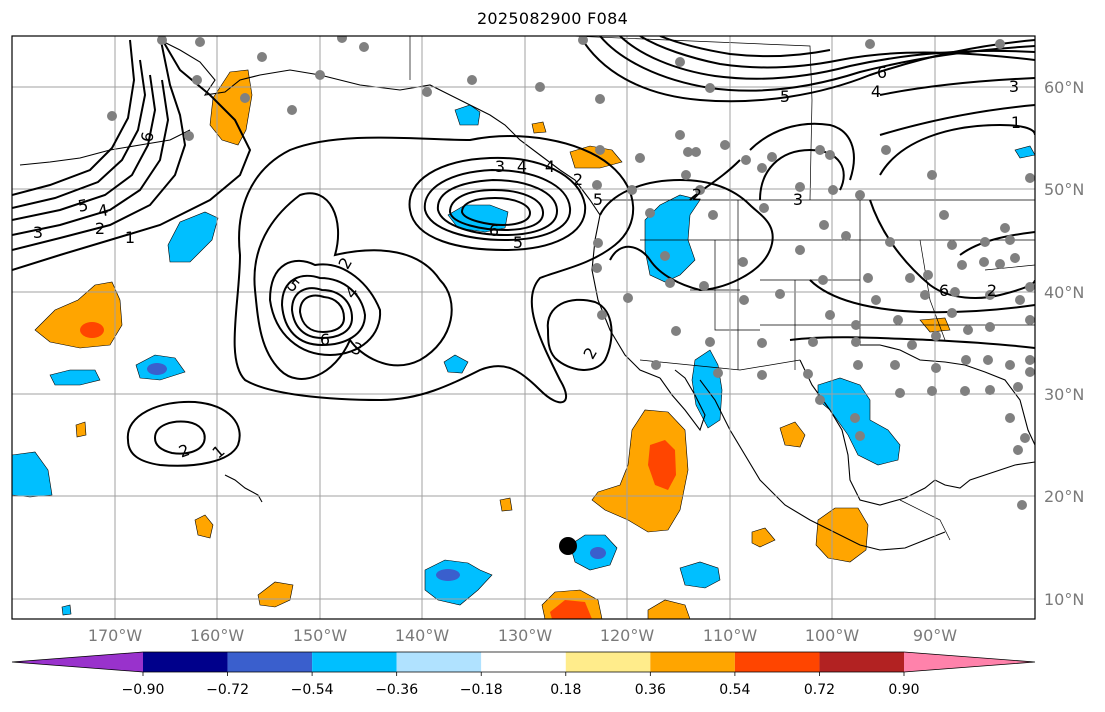 This screenshot has height=712, width=1105. What do you see at coordinates (1064, 292) in the screenshot?
I see `lat-label: 40°N` at bounding box center [1064, 292].